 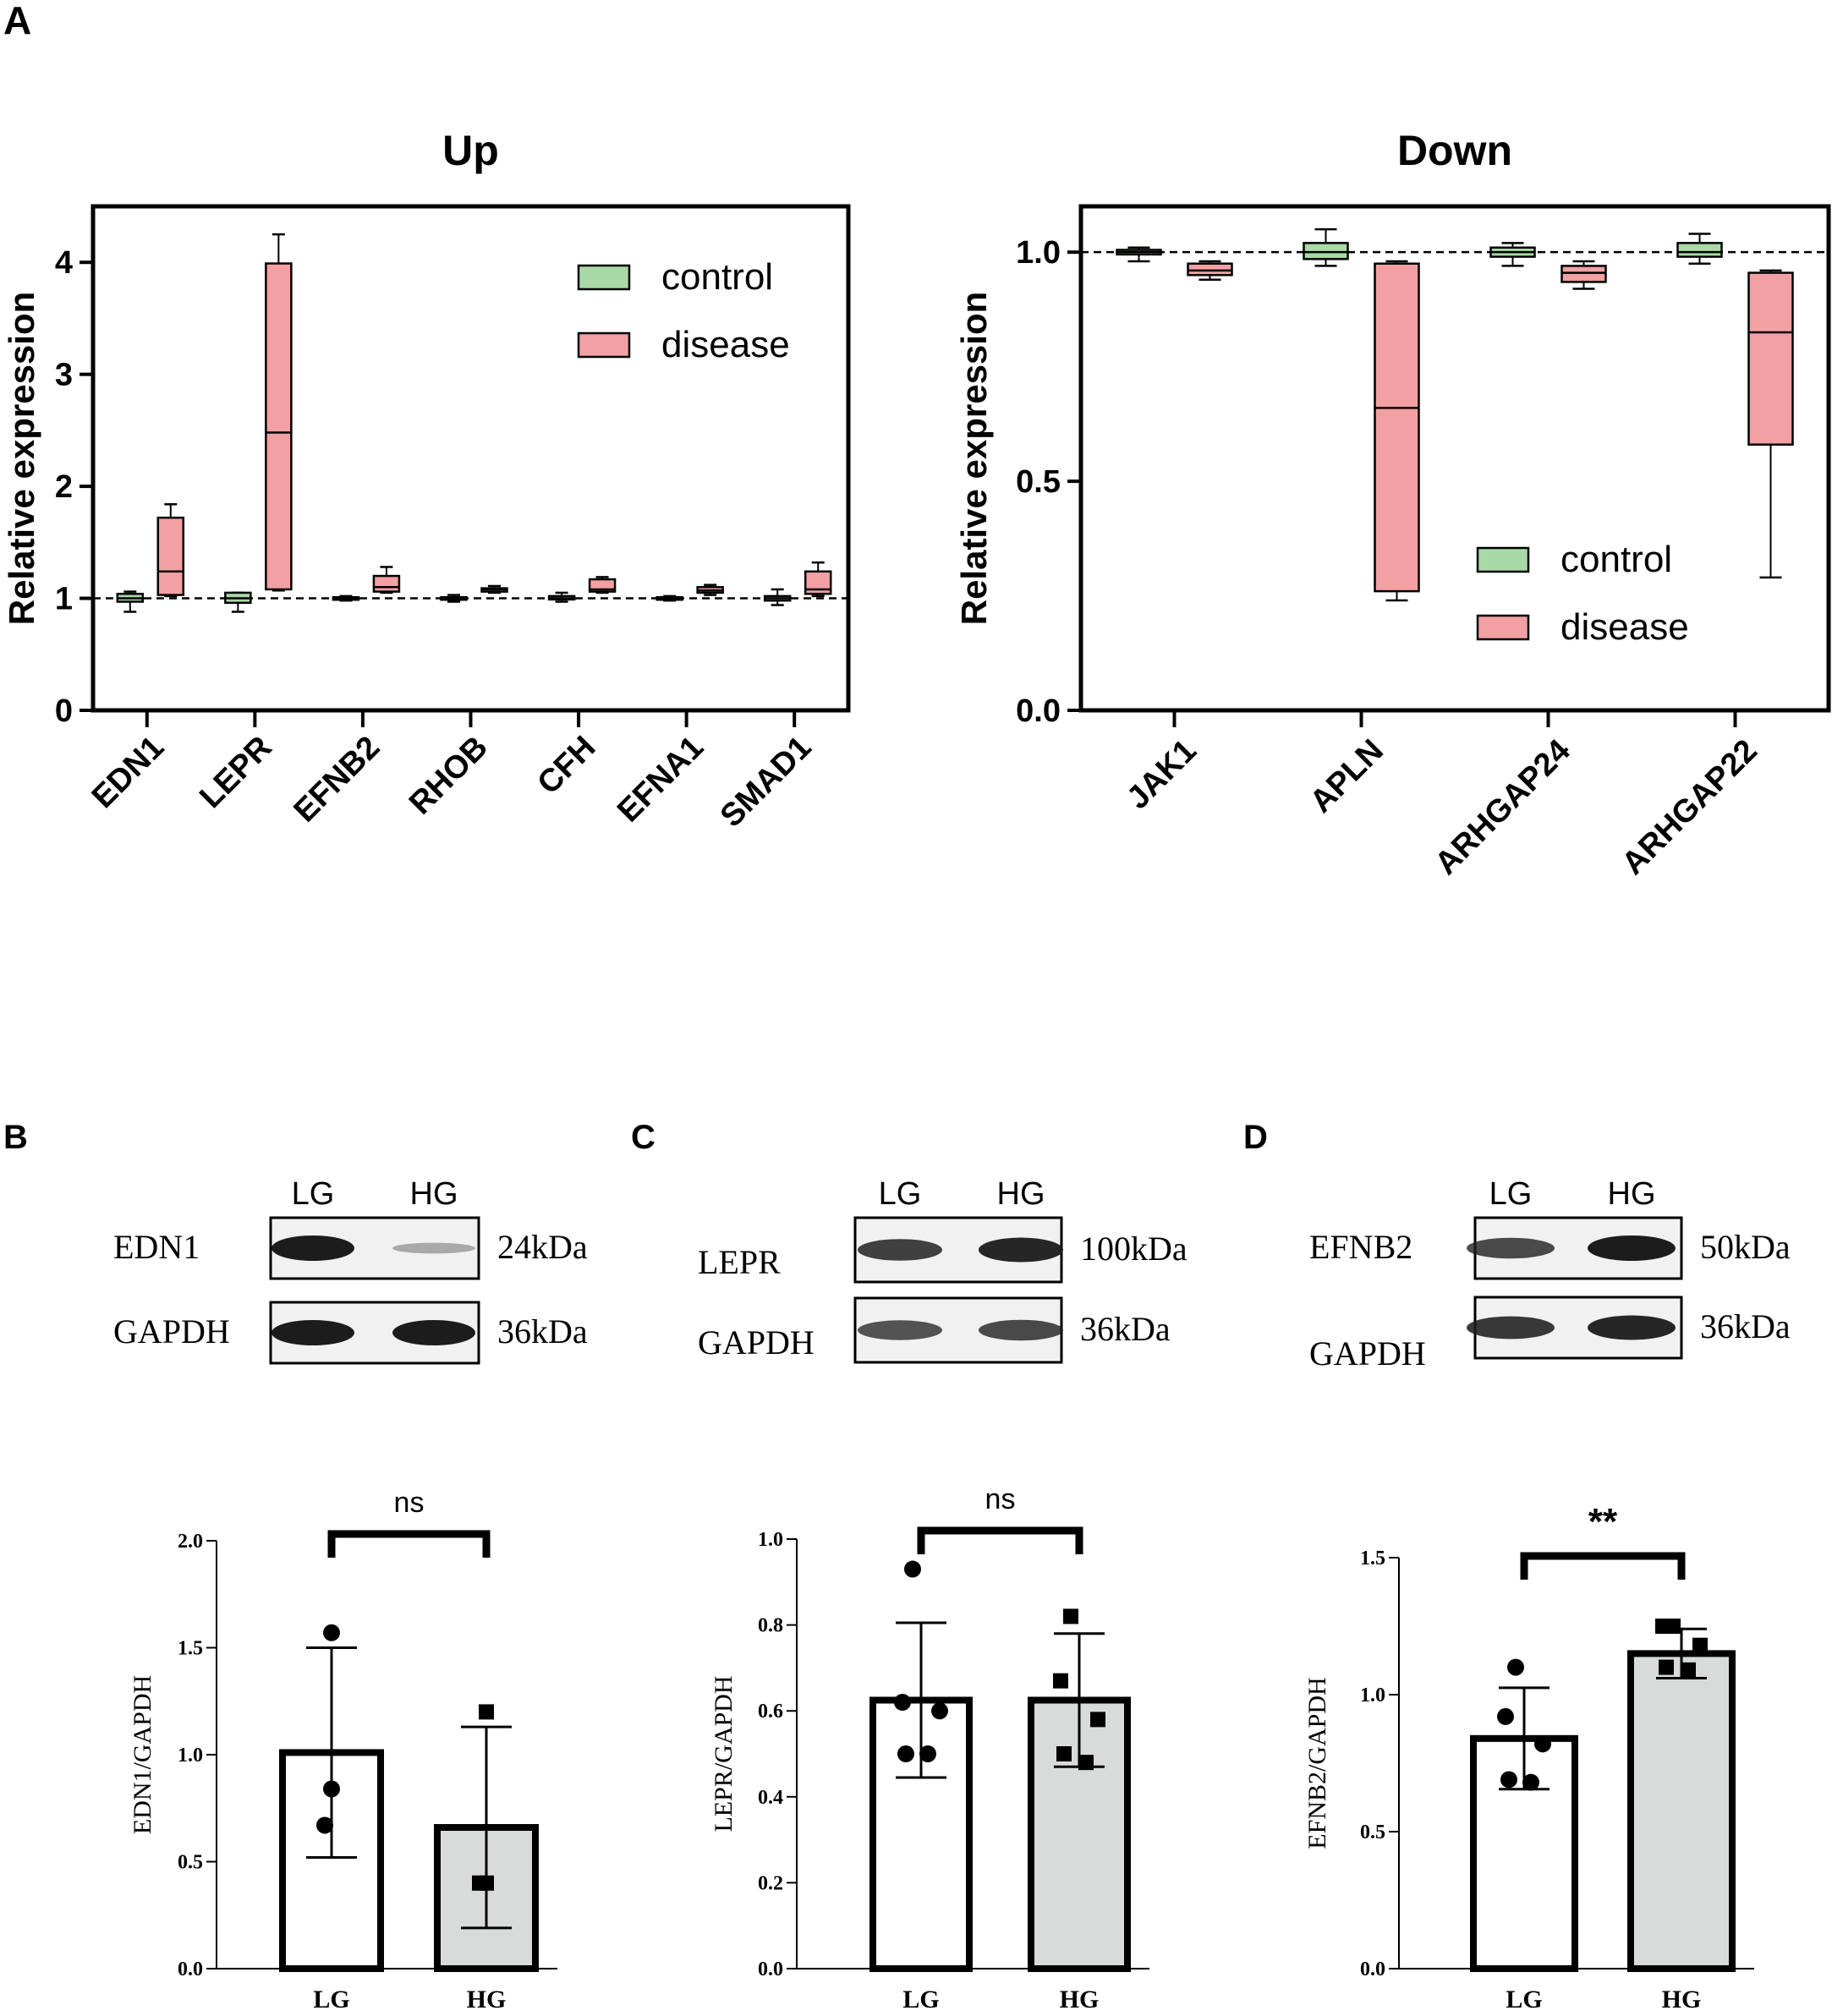 What do you see at coordinates (64, 263) in the screenshot?
I see `y-tick-label: 4` at bounding box center [64, 263].